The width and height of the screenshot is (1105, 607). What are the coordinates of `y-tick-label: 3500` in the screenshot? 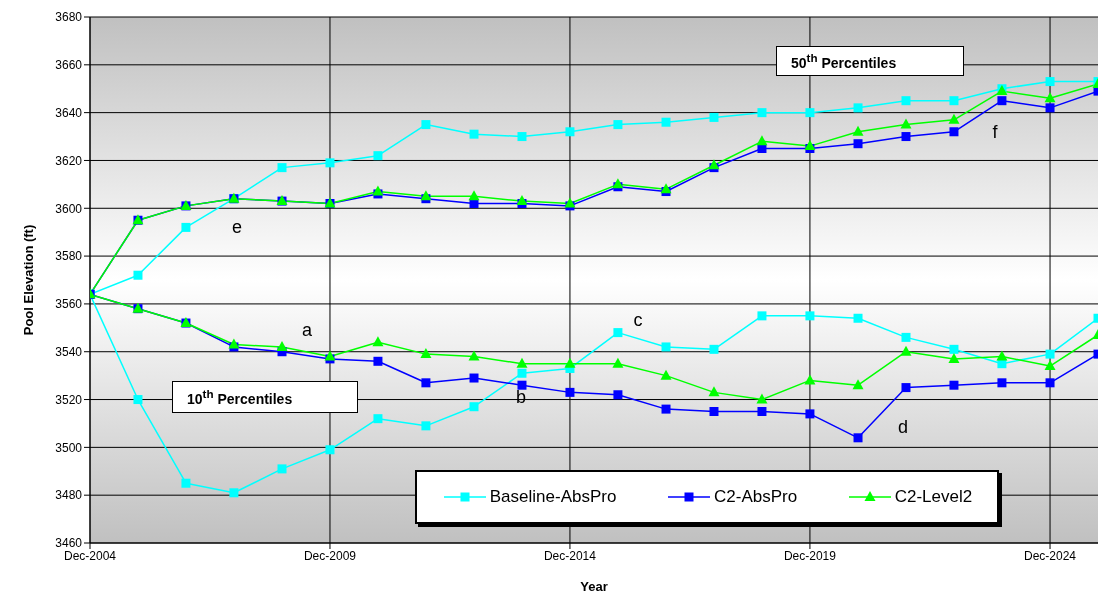 It's located at (69, 447).